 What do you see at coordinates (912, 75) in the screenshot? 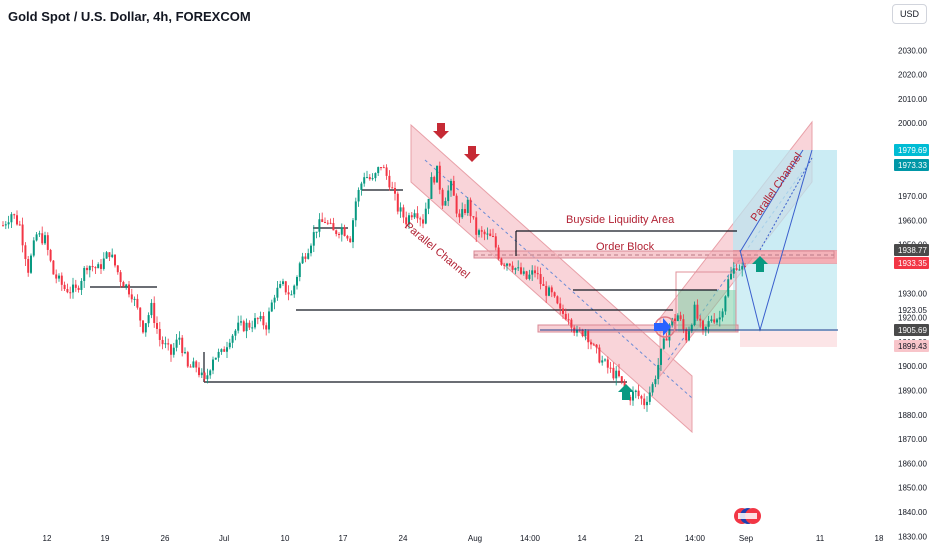
I see `y-tick-label: 2020.00` at bounding box center [912, 75].